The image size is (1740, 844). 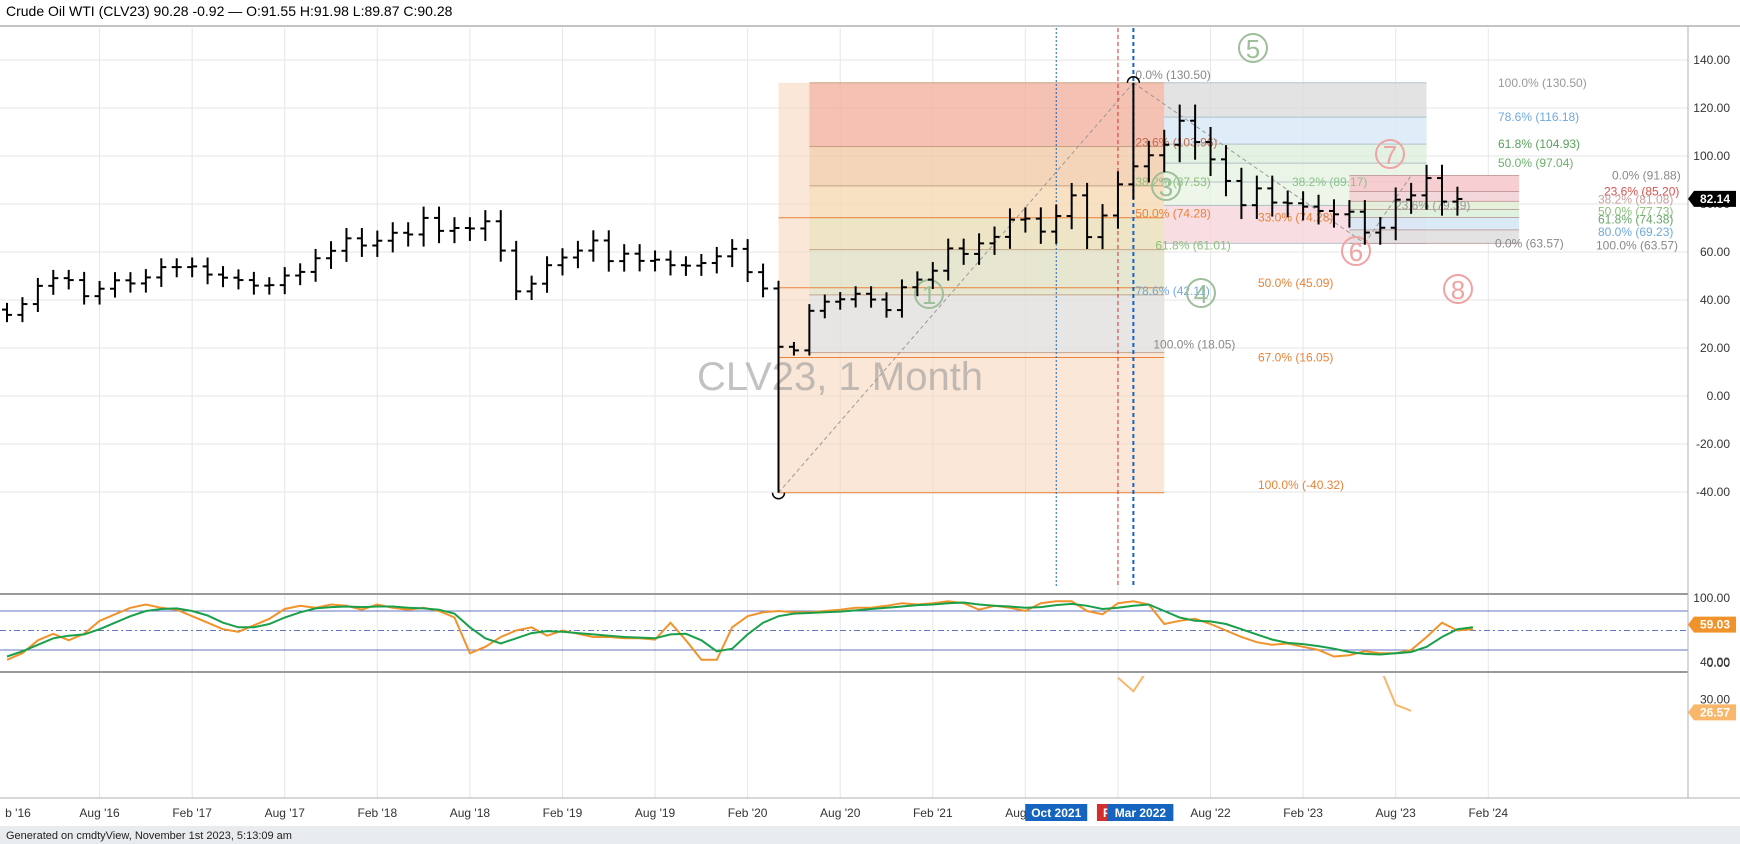 What do you see at coordinates (99, 813) in the screenshot?
I see `x-tick-label: Aug '16` at bounding box center [99, 813].